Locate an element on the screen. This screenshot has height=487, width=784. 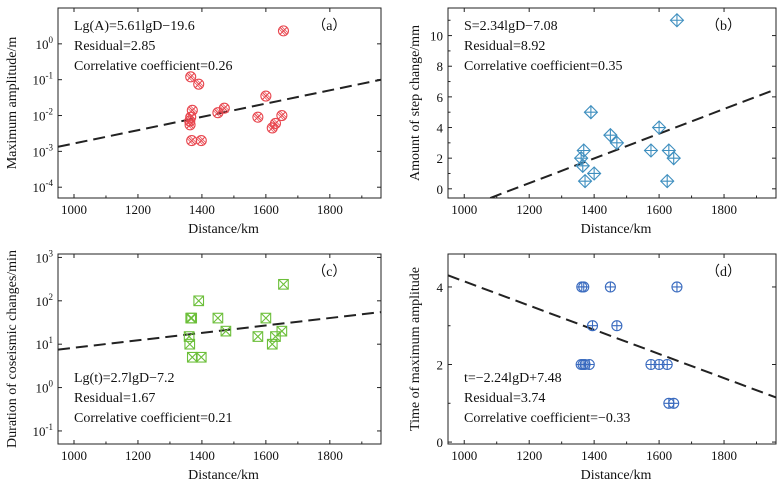
annotation-line: S=2.34lgD−7.08 is located at coordinates (511, 26).